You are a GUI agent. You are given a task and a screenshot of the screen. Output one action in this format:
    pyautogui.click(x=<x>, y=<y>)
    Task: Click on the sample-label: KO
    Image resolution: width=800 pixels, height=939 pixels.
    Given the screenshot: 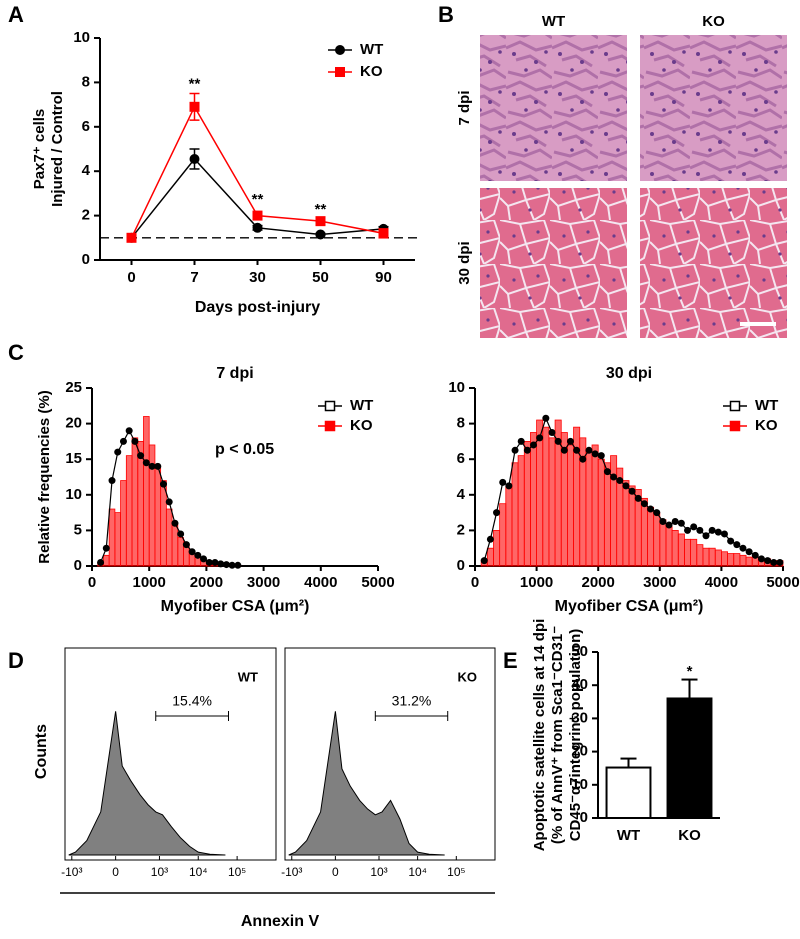 What is the action you would take?
    pyautogui.click(x=468, y=676)
    